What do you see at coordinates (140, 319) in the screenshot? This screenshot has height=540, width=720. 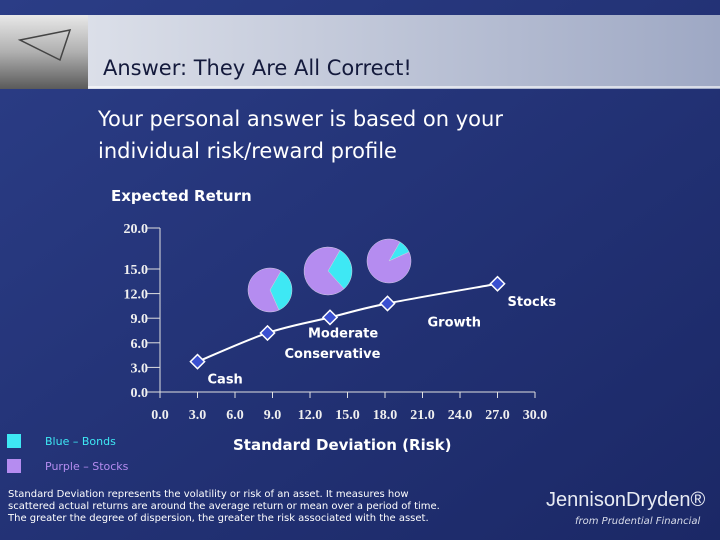 I see `y-tick-label: 9.0` at bounding box center [140, 319].